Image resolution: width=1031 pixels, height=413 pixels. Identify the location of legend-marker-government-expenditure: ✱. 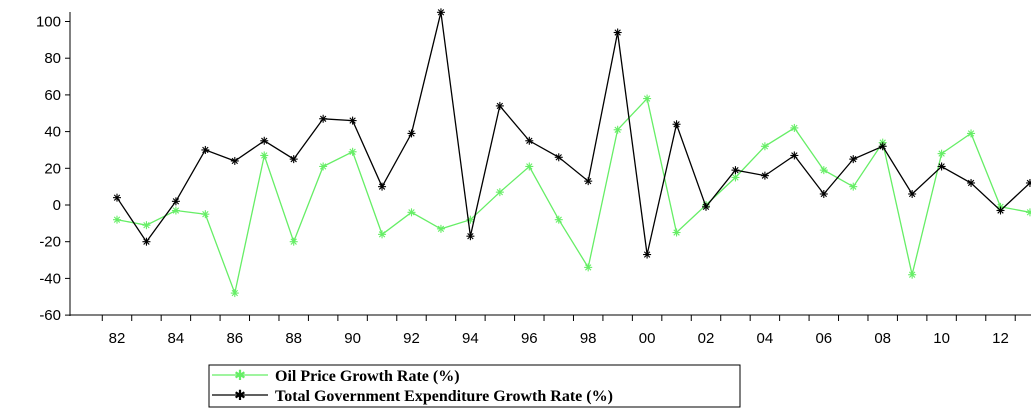
(240, 395).